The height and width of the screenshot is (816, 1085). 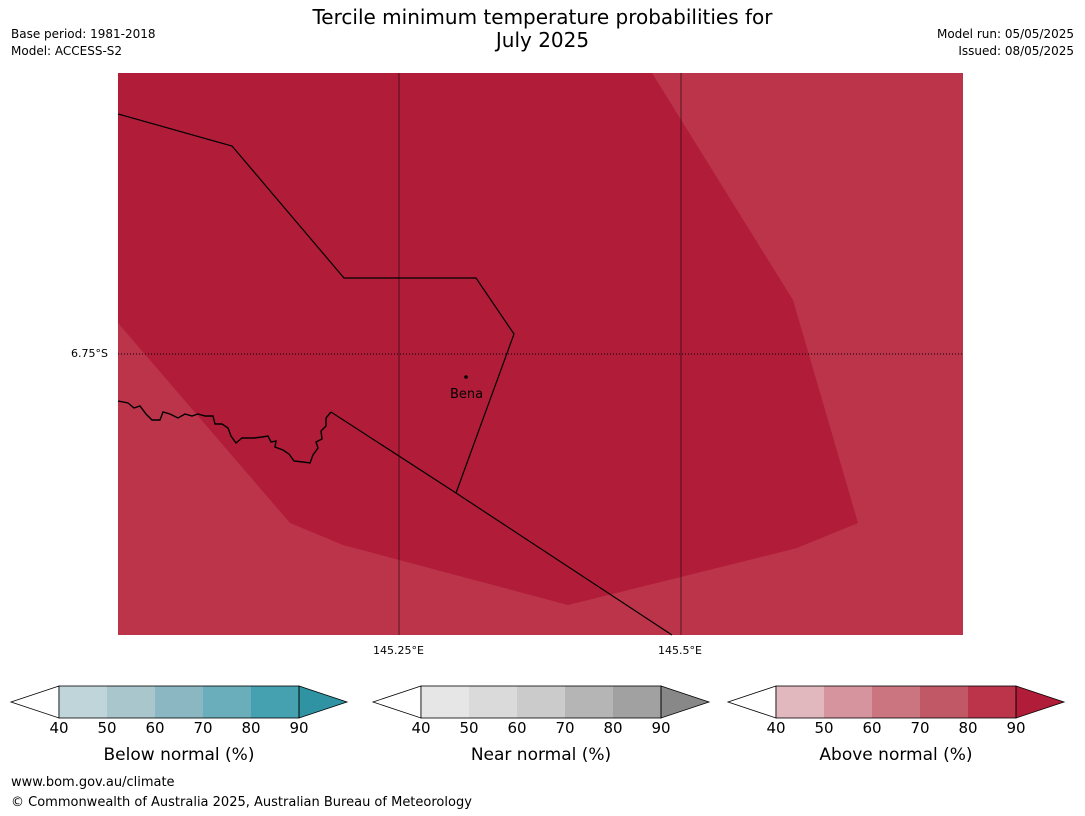 I want to click on colorbar-above-tick: 90, so click(x=1016, y=728).